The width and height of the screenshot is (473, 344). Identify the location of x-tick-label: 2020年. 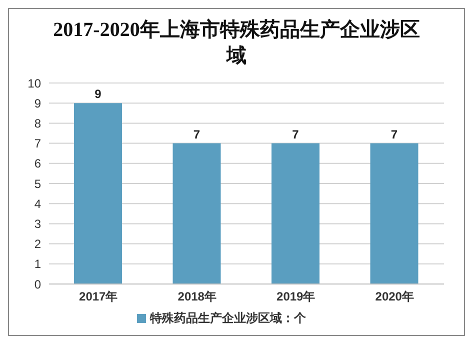
(394, 297).